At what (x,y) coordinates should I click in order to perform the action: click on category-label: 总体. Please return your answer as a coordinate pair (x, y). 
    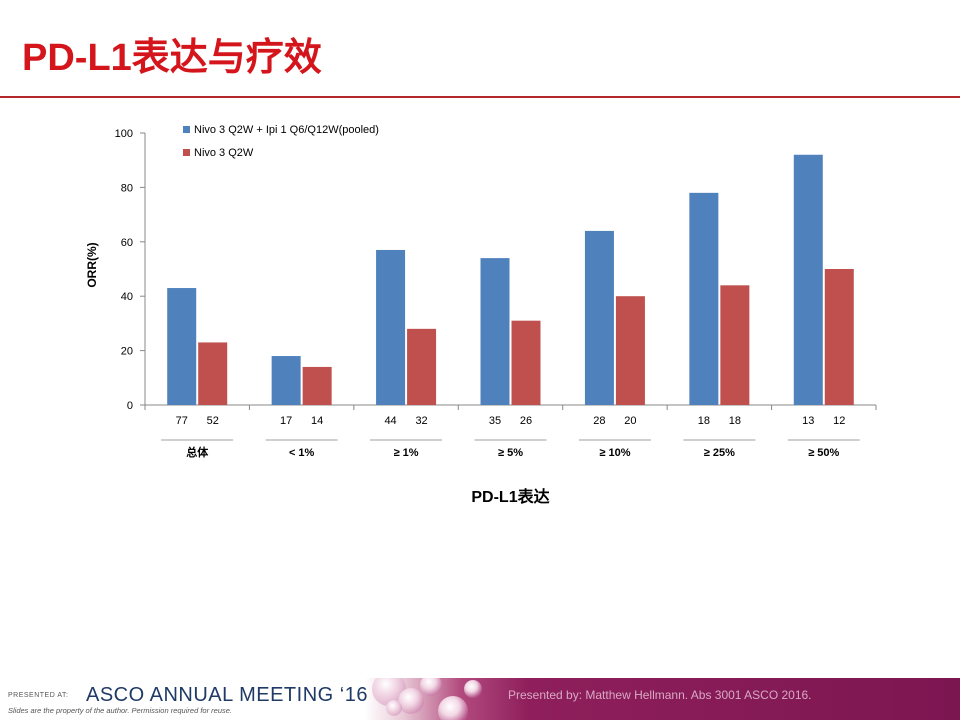
    Looking at the image, I should click on (197, 452).